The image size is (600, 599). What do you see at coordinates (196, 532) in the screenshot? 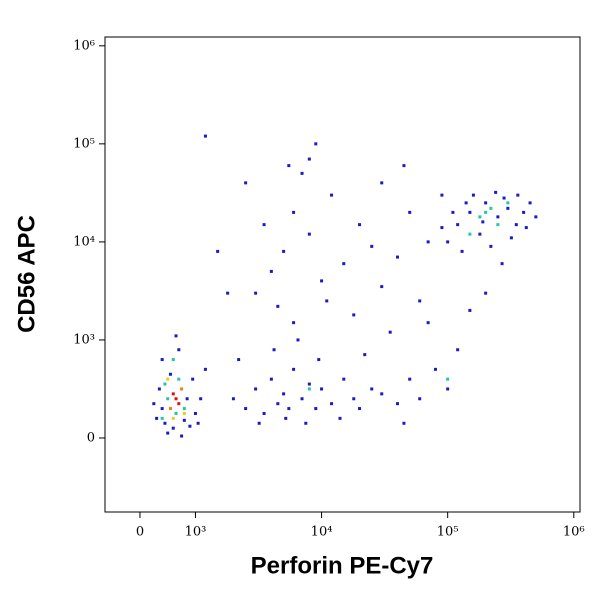
I see `x-tick-label: 10³` at bounding box center [196, 532].